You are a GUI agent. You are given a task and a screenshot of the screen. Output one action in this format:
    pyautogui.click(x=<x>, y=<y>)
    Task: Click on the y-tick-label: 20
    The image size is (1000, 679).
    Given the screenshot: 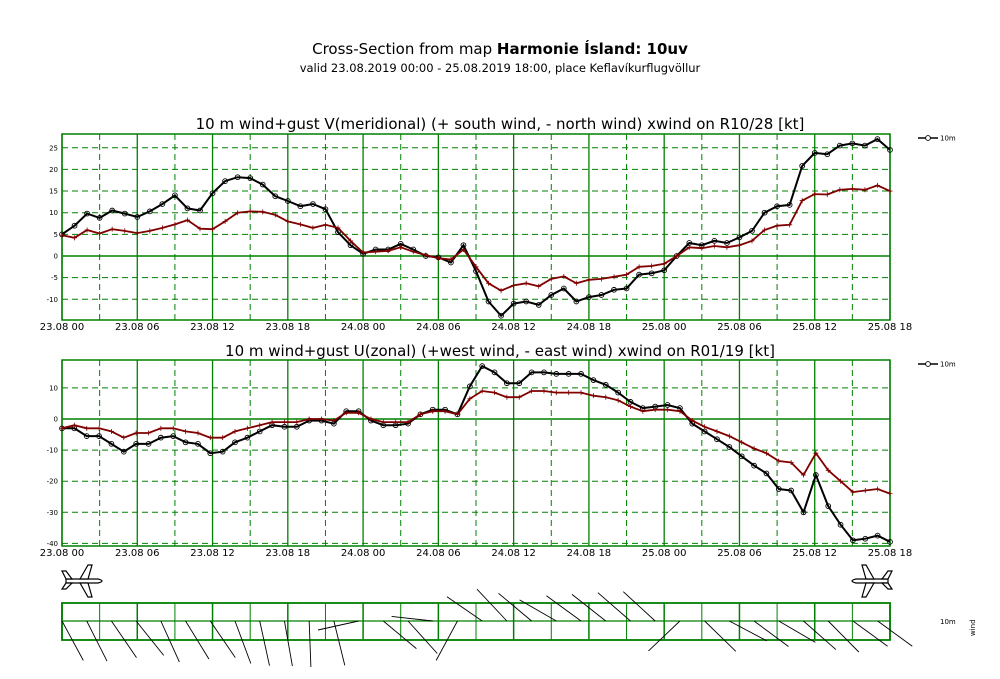 What is the action you would take?
    pyautogui.click(x=53, y=170)
    